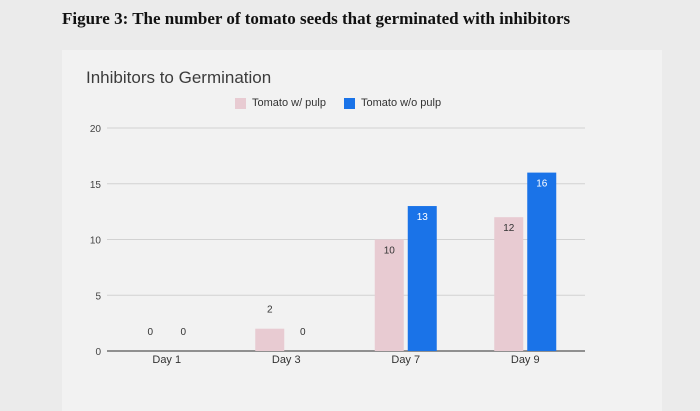 The width and height of the screenshot is (700, 411). I want to click on data-label: 12, so click(509, 228).